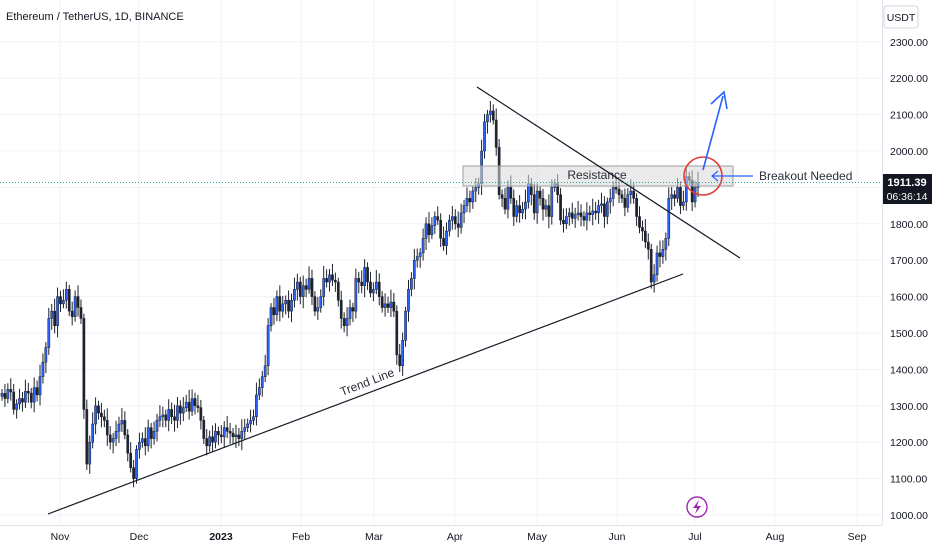  Describe the element at coordinates (221, 537) in the screenshot. I see `time-tick-label: 2023` at that location.